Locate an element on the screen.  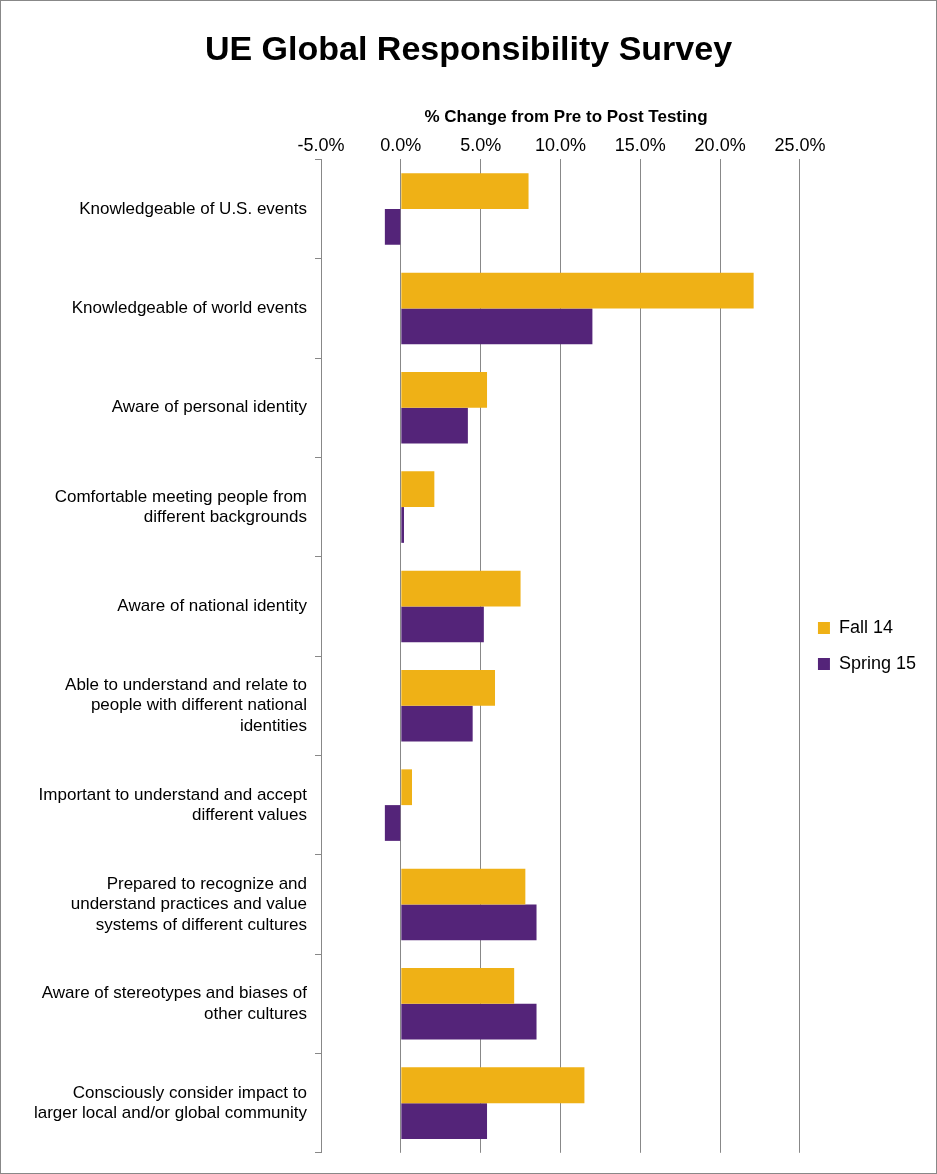
x-tick-label: 20.0% is located at coordinates (720, 144).